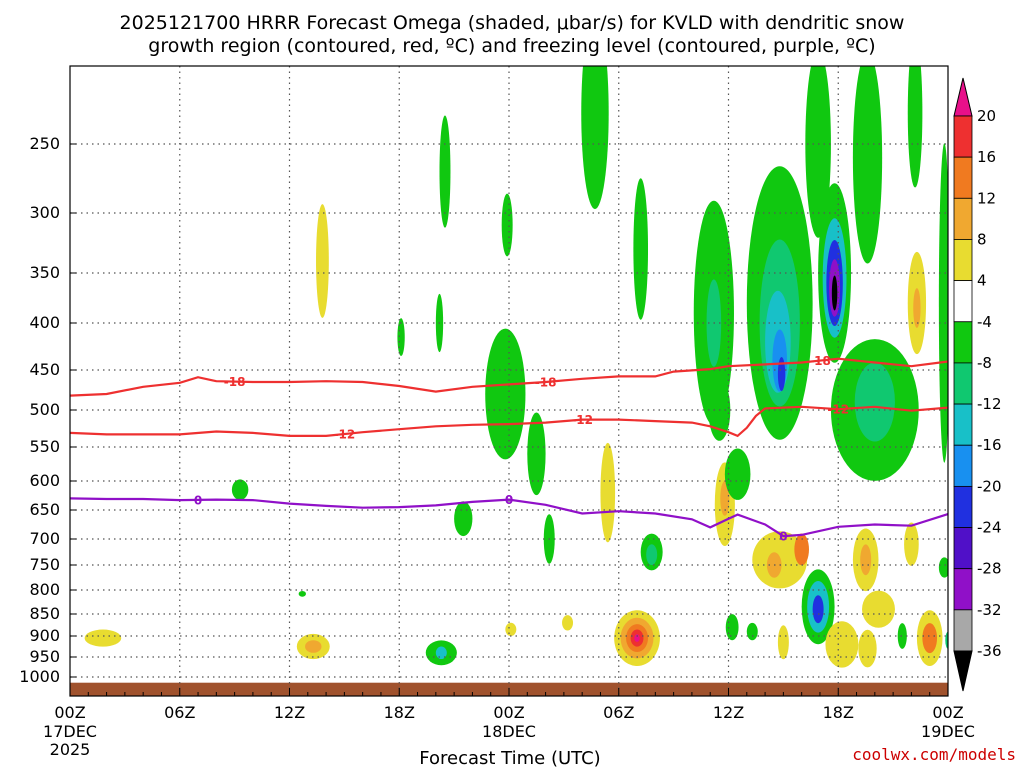  What do you see at coordinates (39, 676) in the screenshot?
I see `y-tick-label: 1000` at bounding box center [39, 676].